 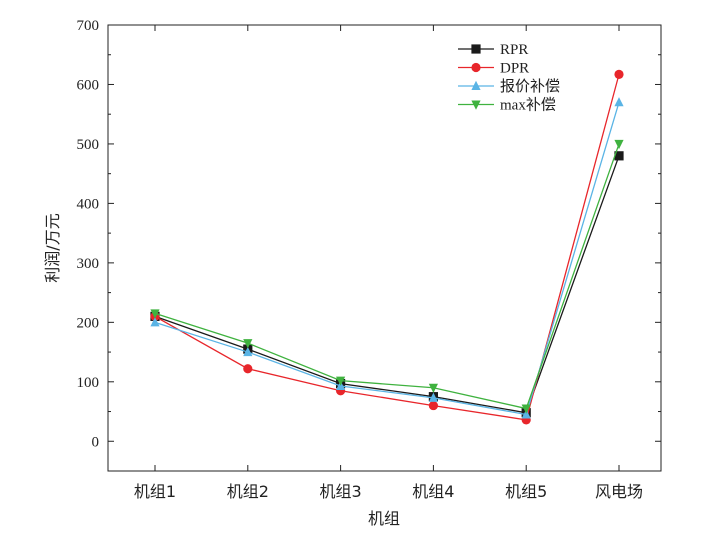 I want to click on x-tick-label: 机组1, so click(x=155, y=491).